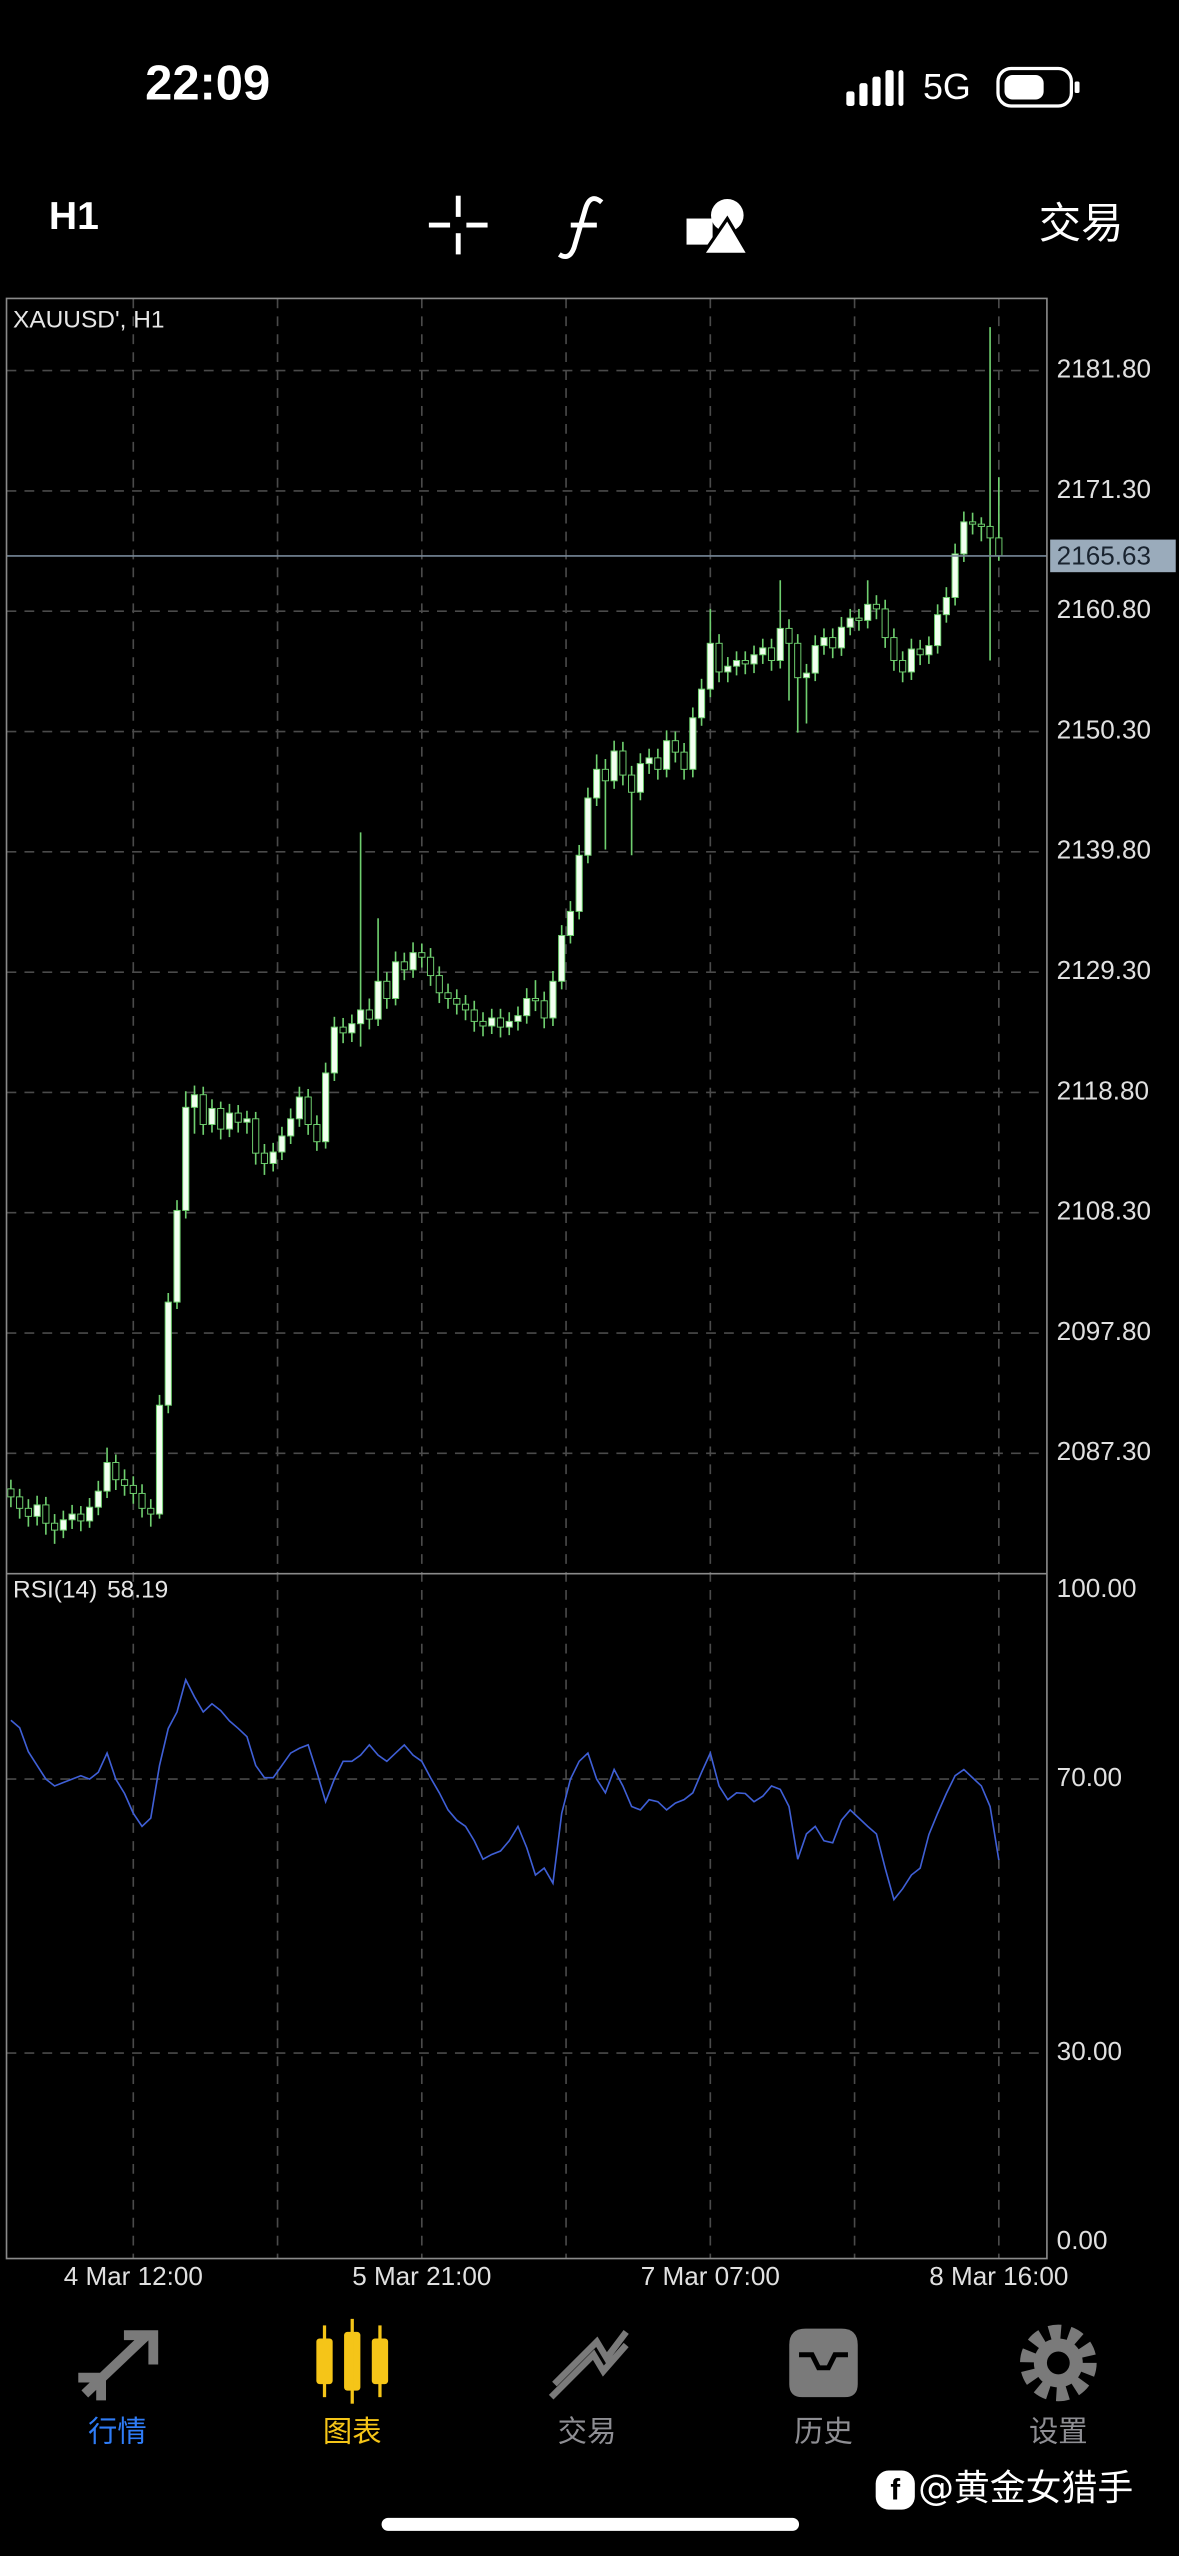 This screenshot has height=2556, width=1179. Describe the element at coordinates (352, 2432) in the screenshot. I see `nav-label: 图表` at that location.